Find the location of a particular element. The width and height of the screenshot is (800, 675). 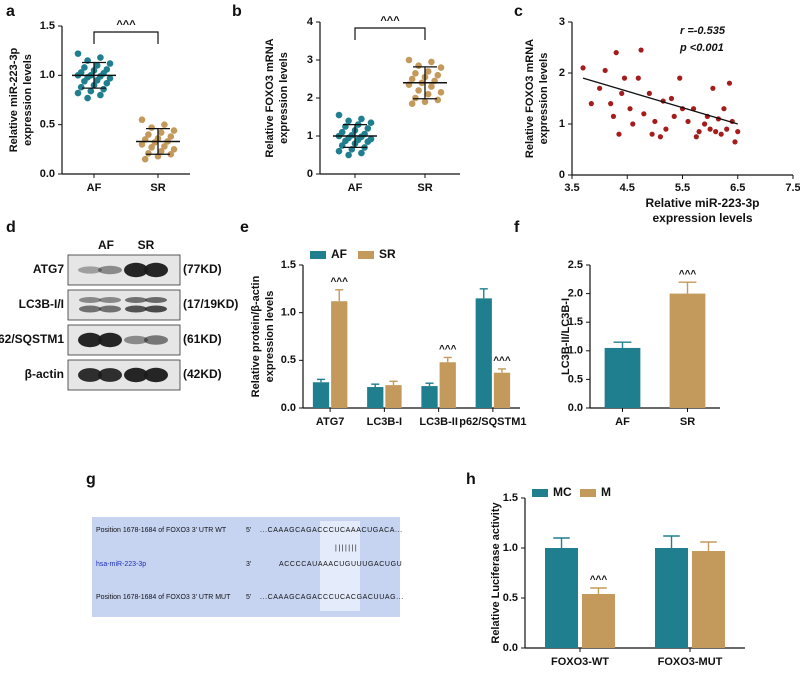

sequence-row-label: Position 1678-1684 of FOXO3 3' UTR MUT is located at coordinates (163, 597).